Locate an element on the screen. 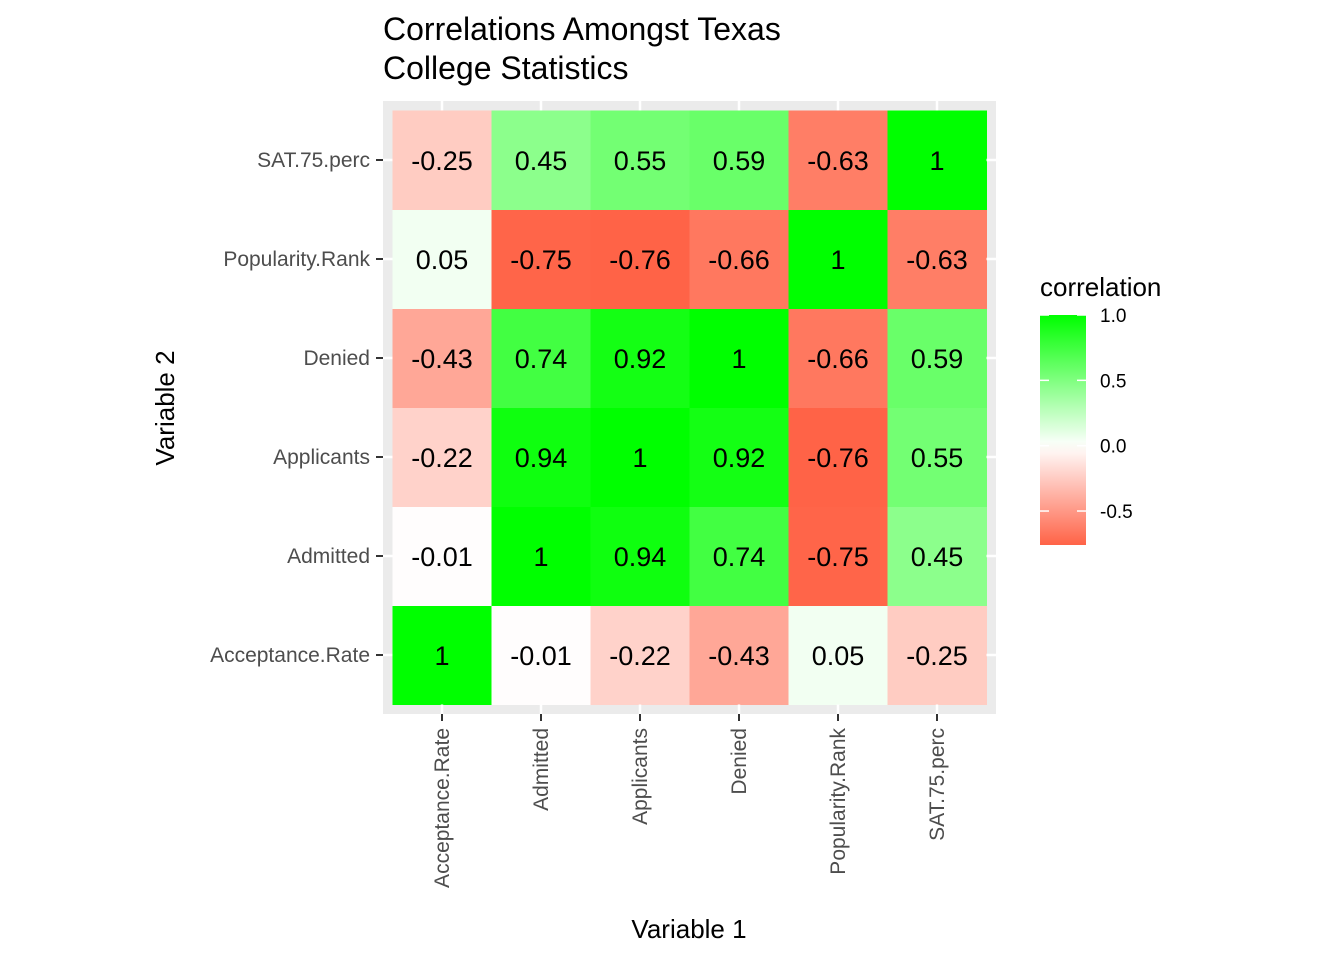 This screenshot has width=1344, height=960. x-tick-label: Denied is located at coordinates (739, 761).